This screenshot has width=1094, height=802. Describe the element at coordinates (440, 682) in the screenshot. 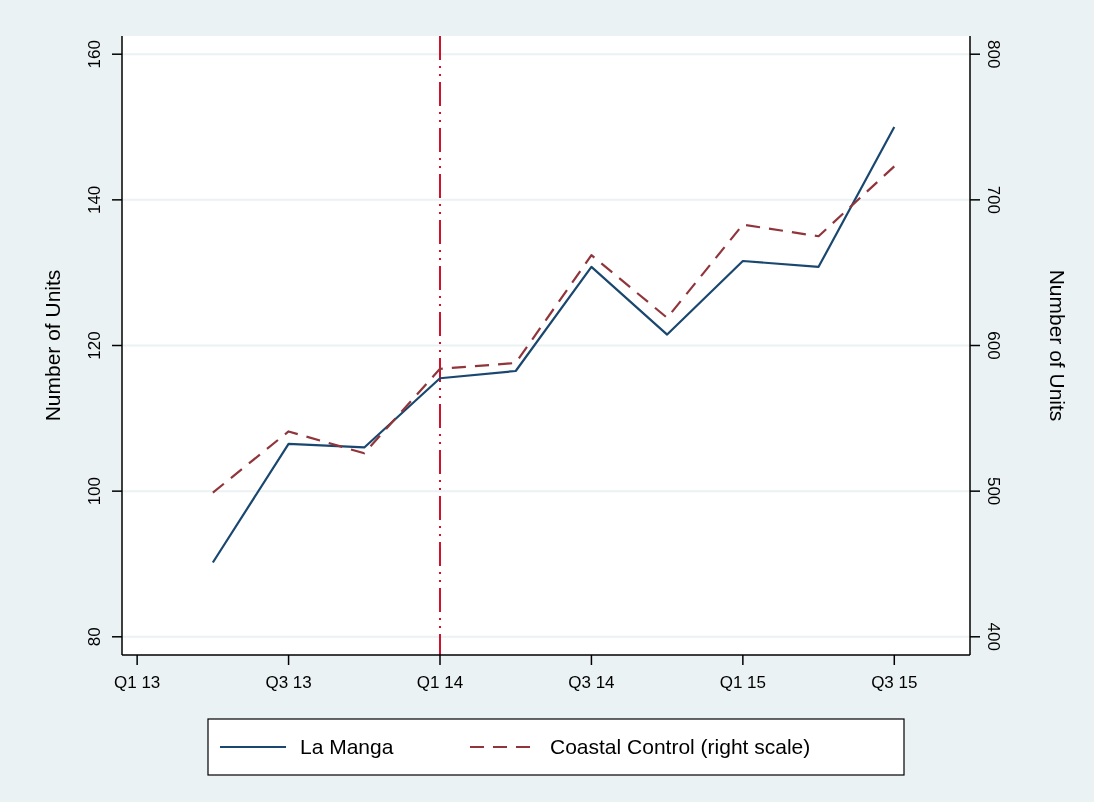

I see `x-tick-label: Q1 14` at that location.